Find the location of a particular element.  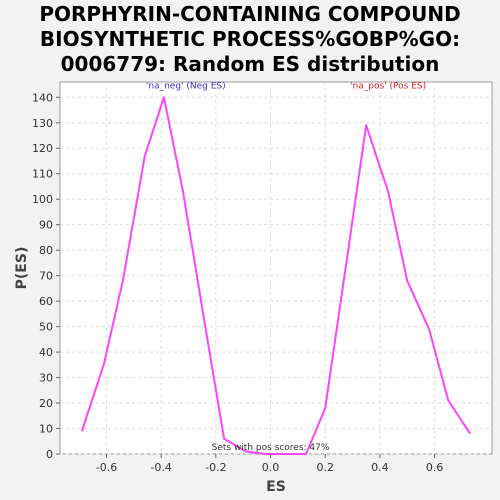

y-tick-label: 120 is located at coordinates (42, 148).